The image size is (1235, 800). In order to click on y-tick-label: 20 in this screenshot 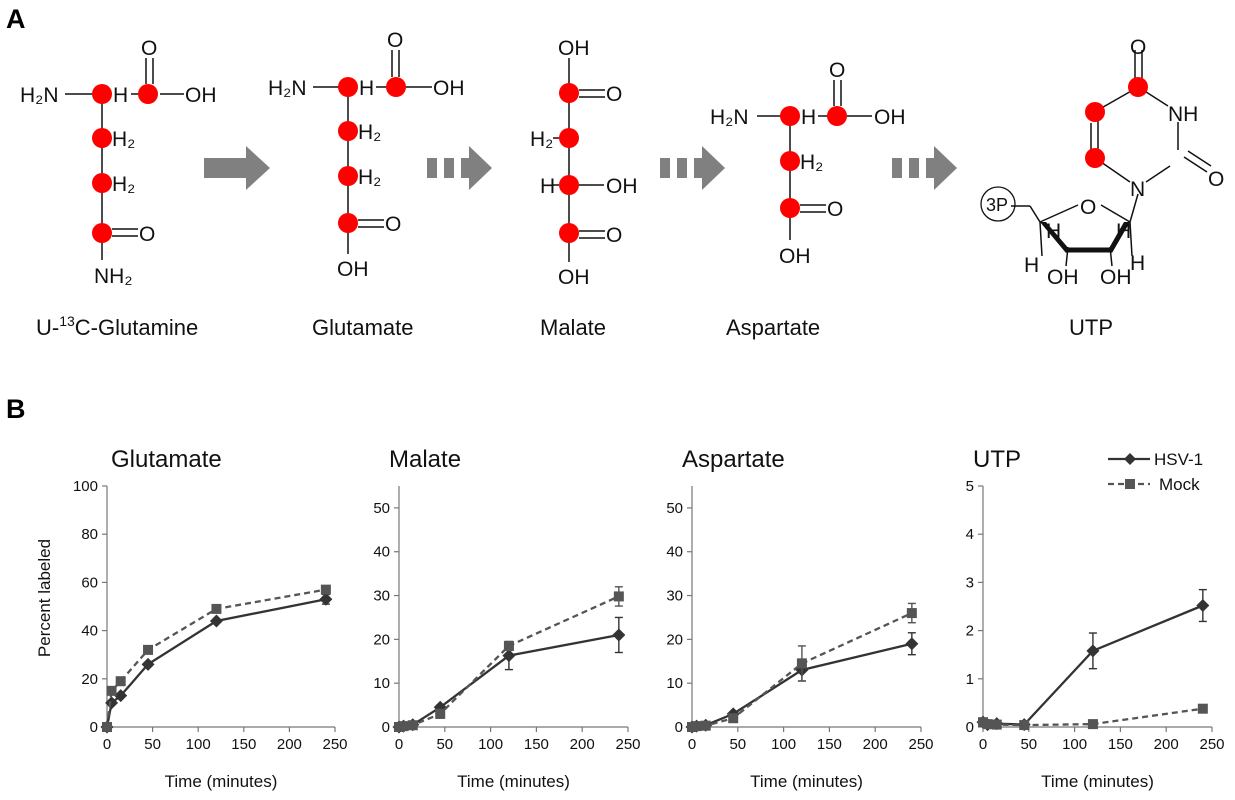, I will do `click(674, 639)`.